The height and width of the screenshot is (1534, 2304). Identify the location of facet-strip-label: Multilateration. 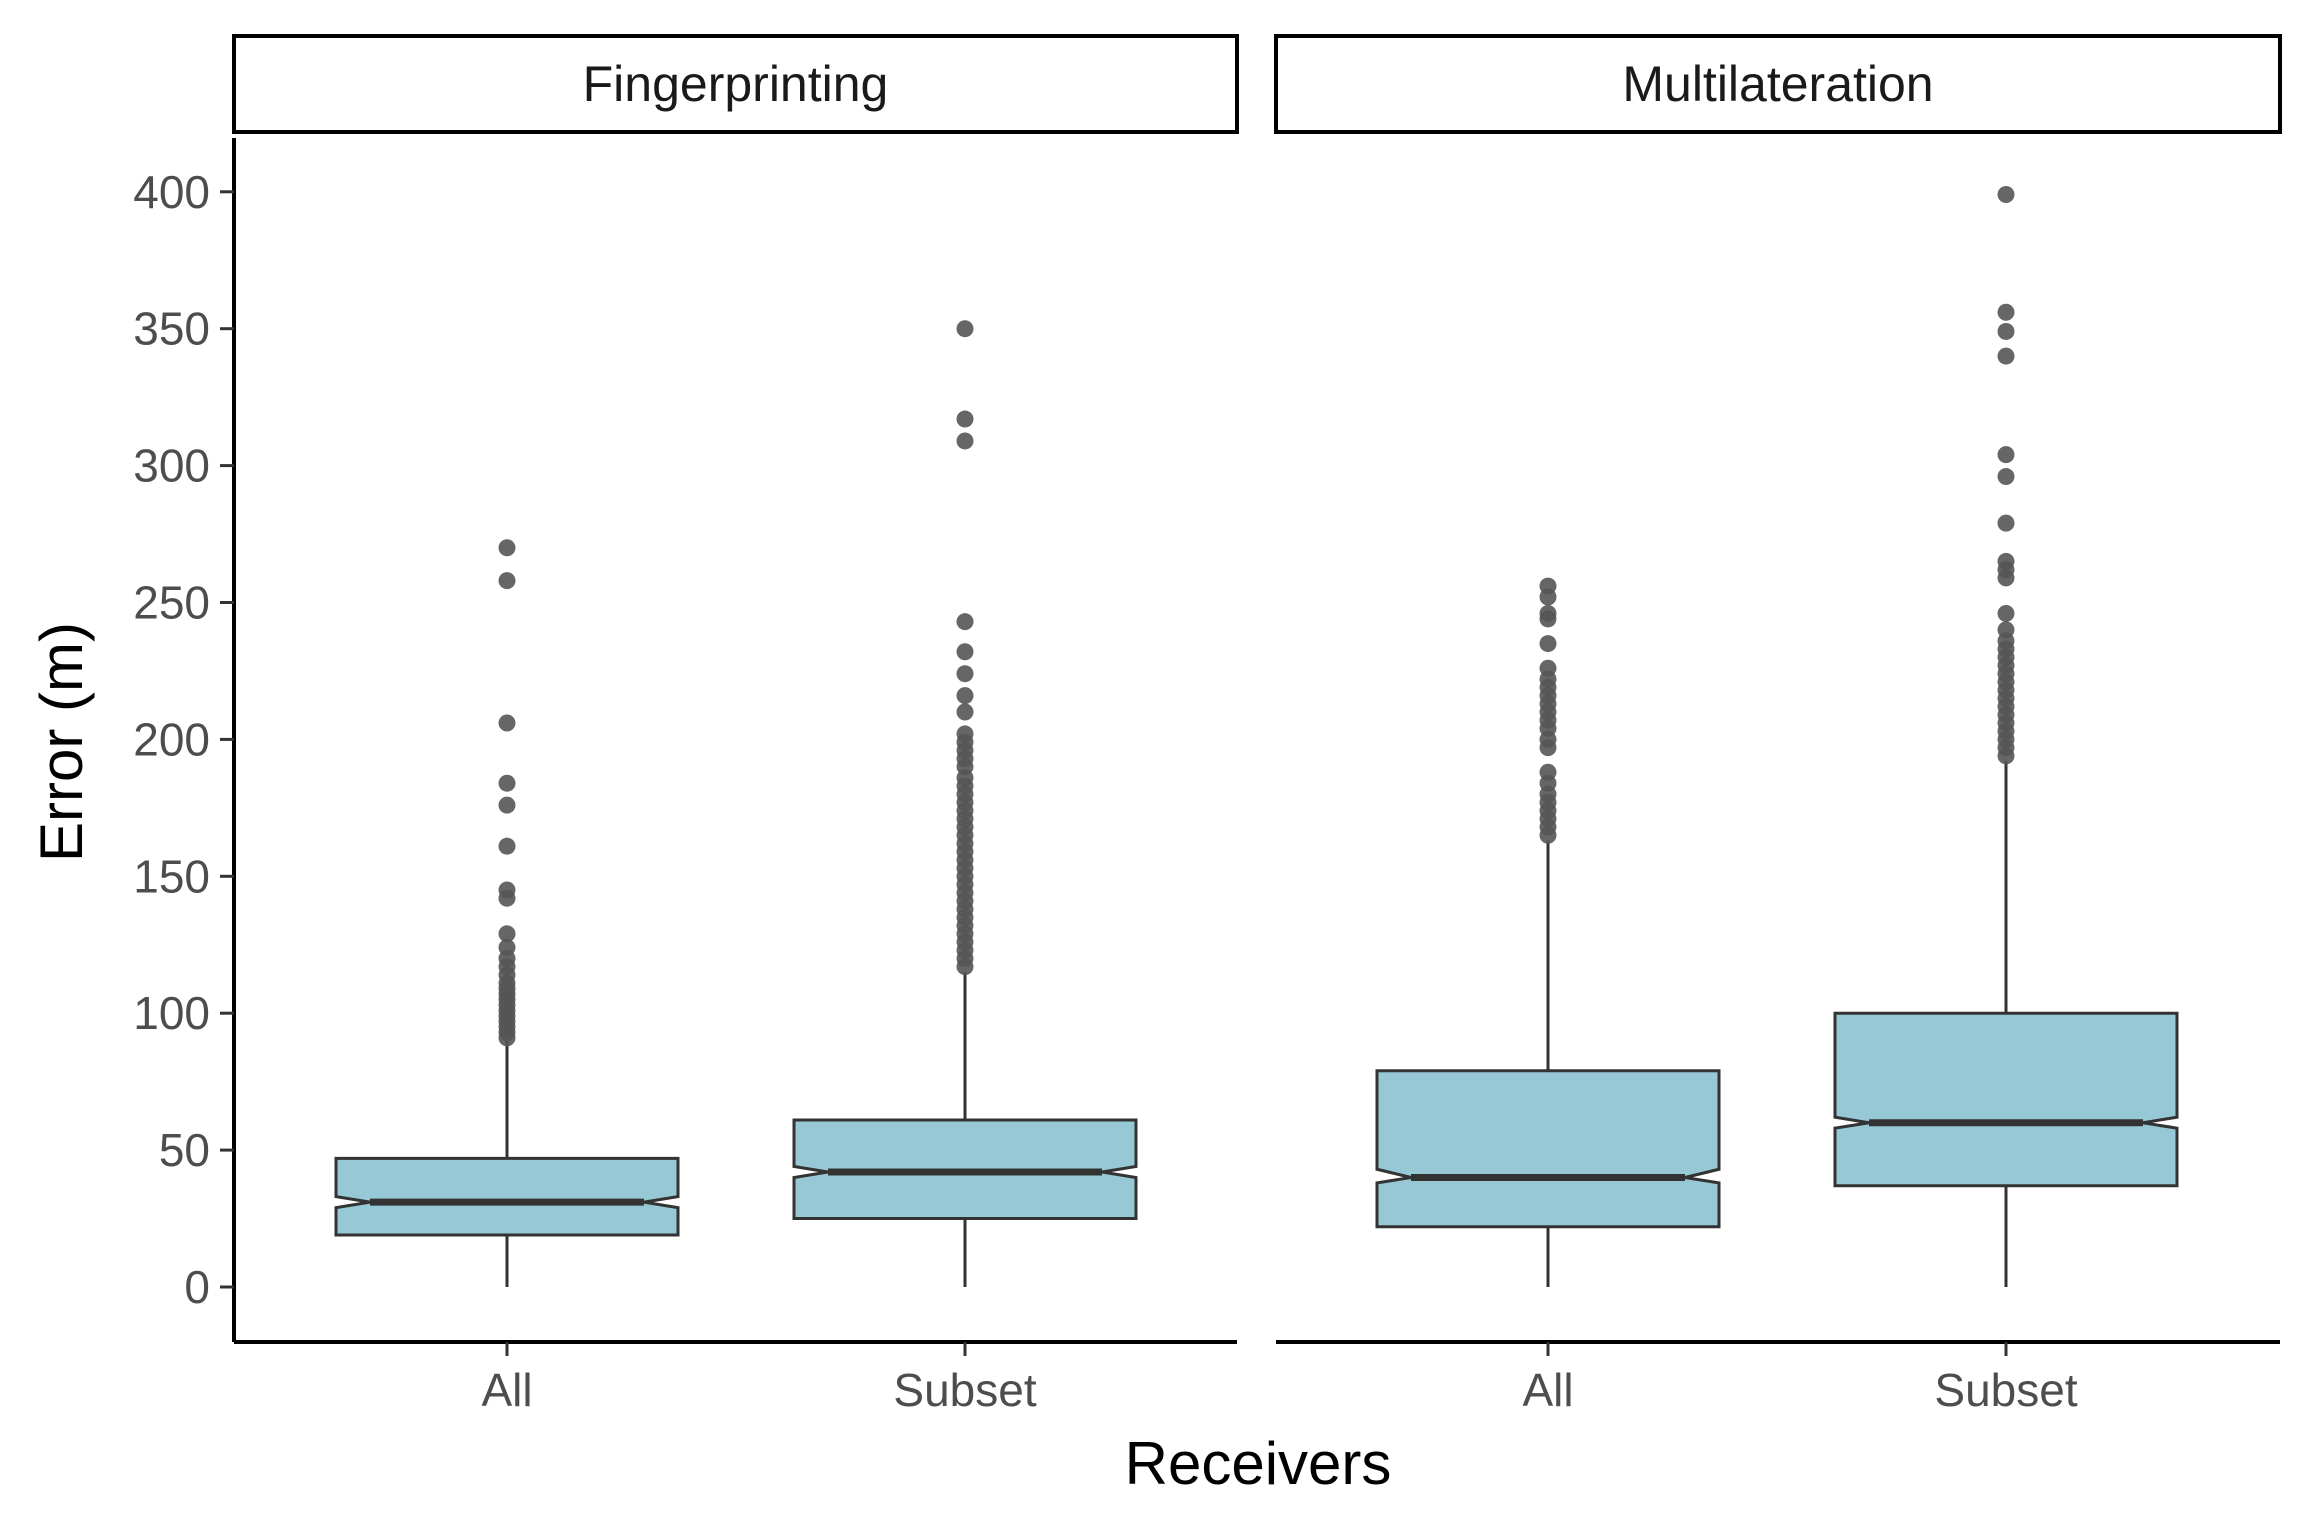
(1777, 84).